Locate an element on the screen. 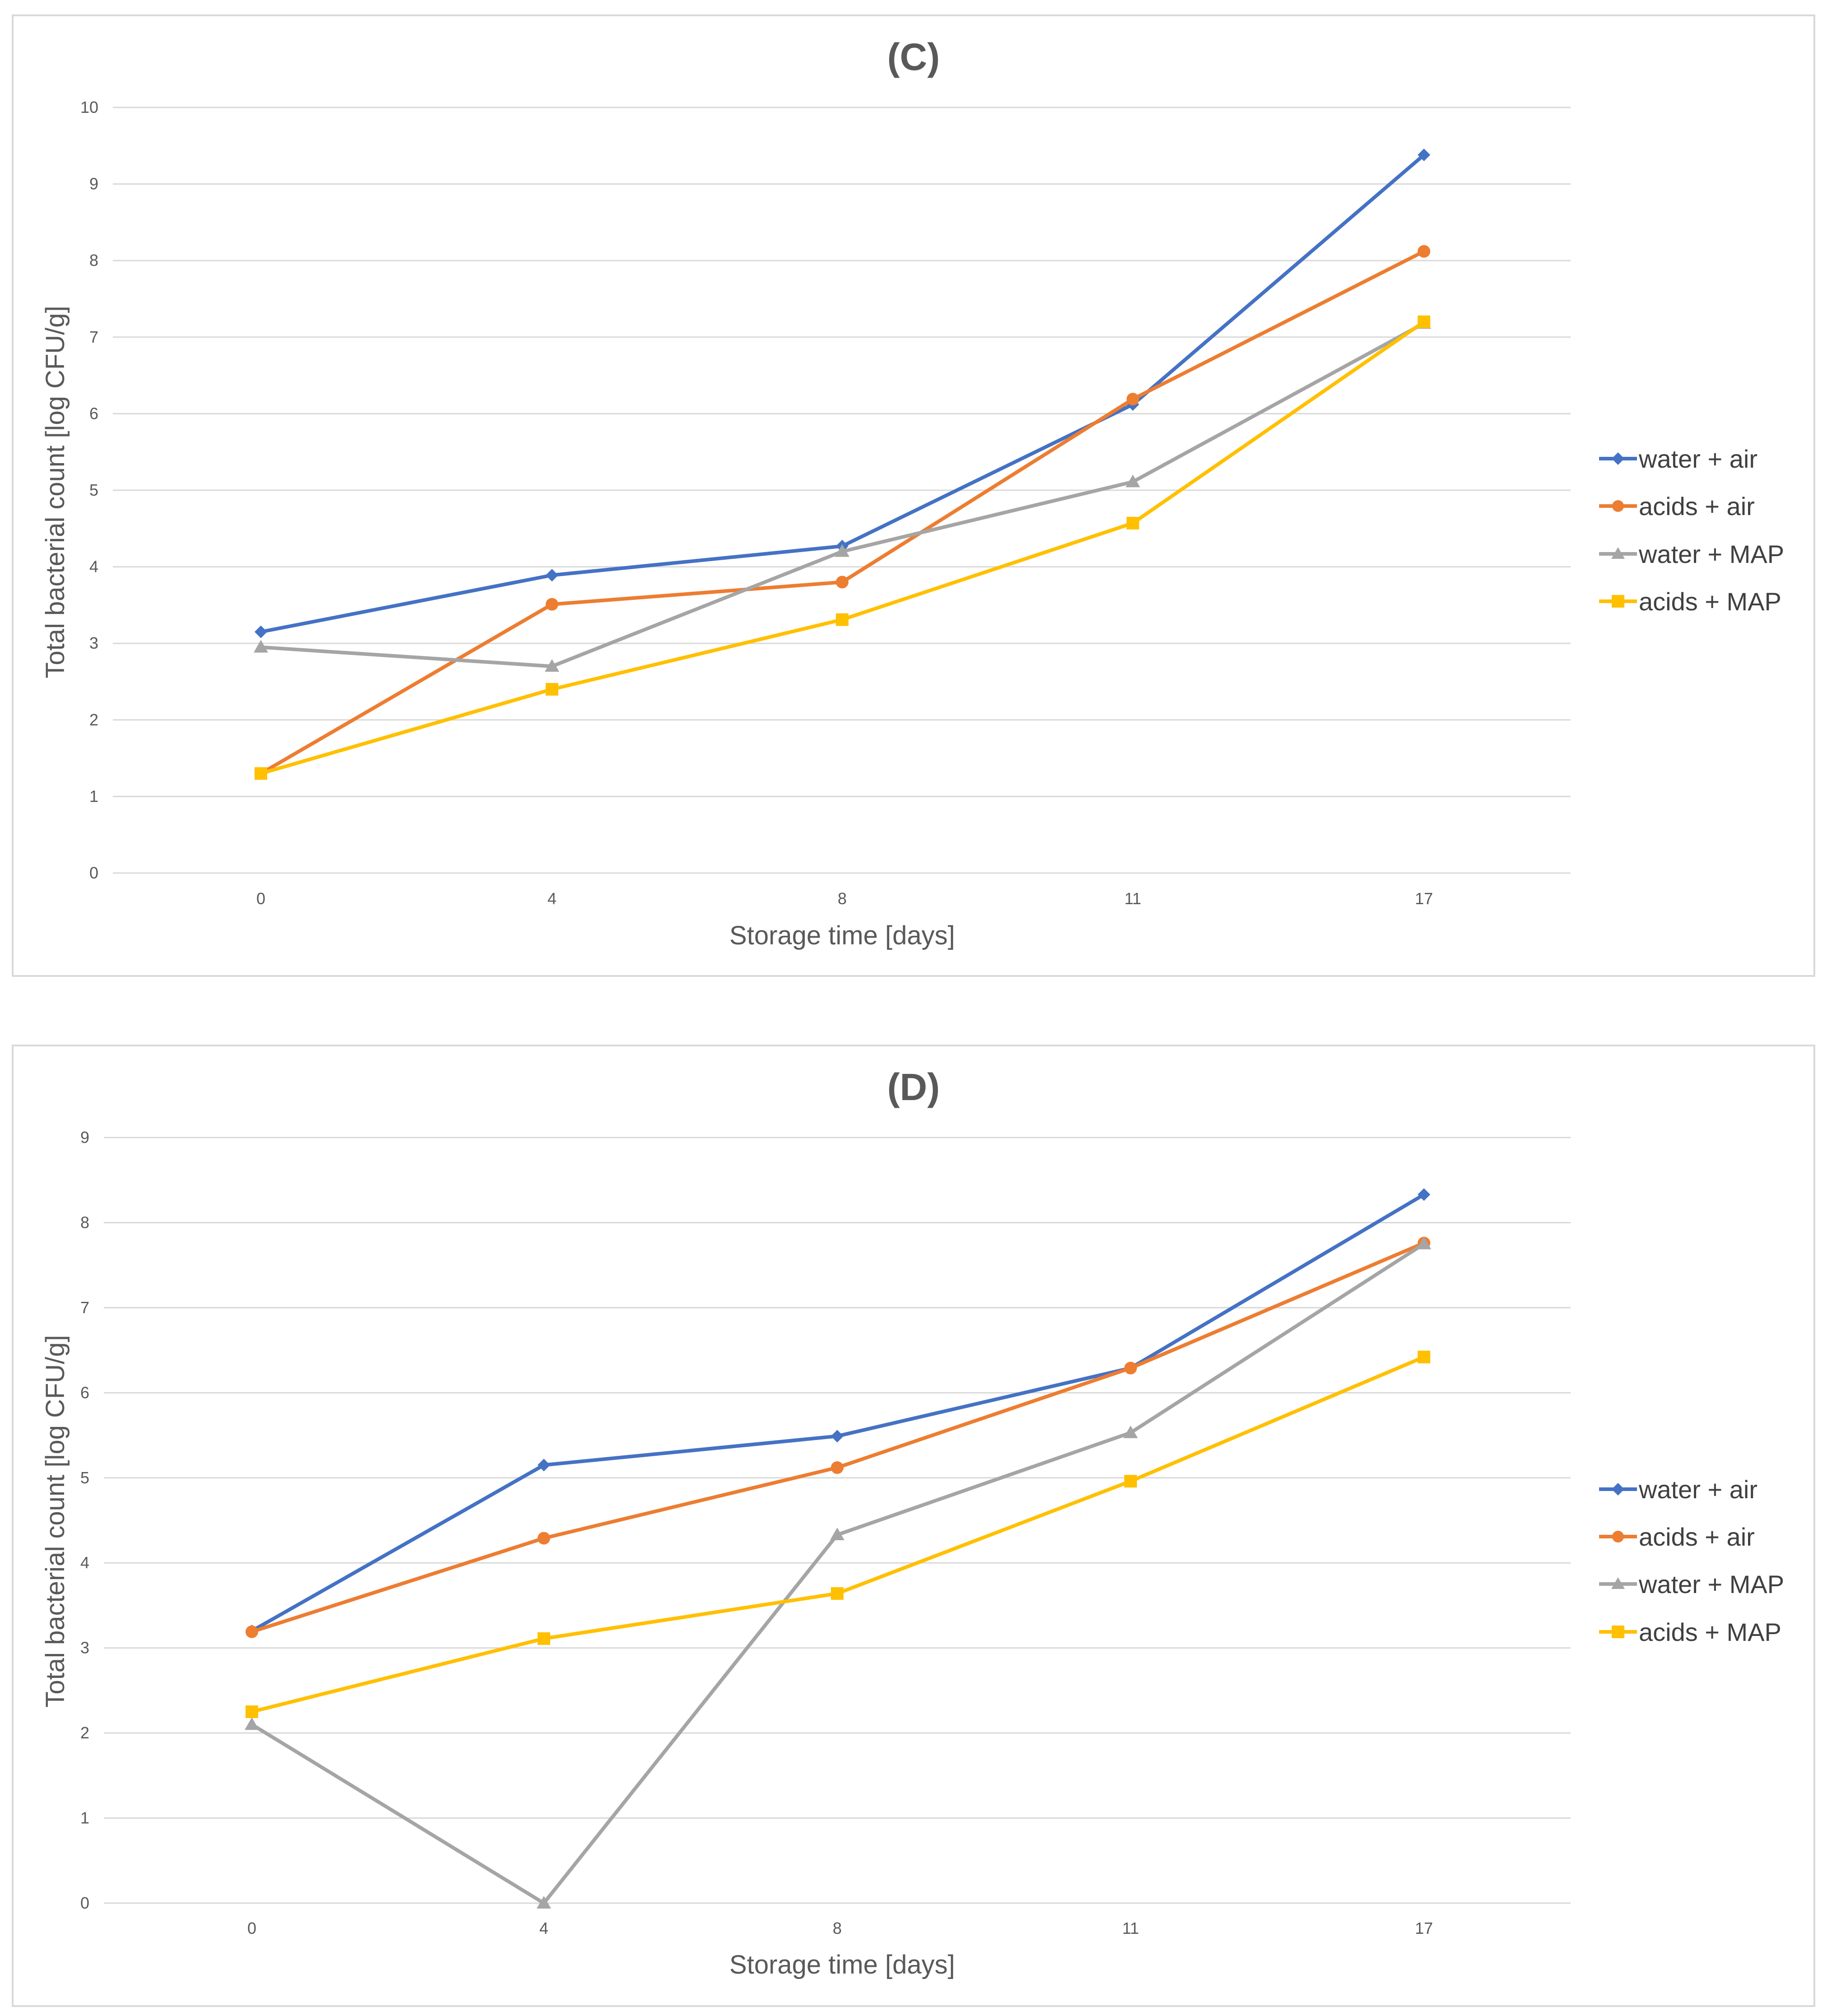 This screenshot has height=2016, width=1827. legend-square-marker is located at coordinates (1618, 1632).